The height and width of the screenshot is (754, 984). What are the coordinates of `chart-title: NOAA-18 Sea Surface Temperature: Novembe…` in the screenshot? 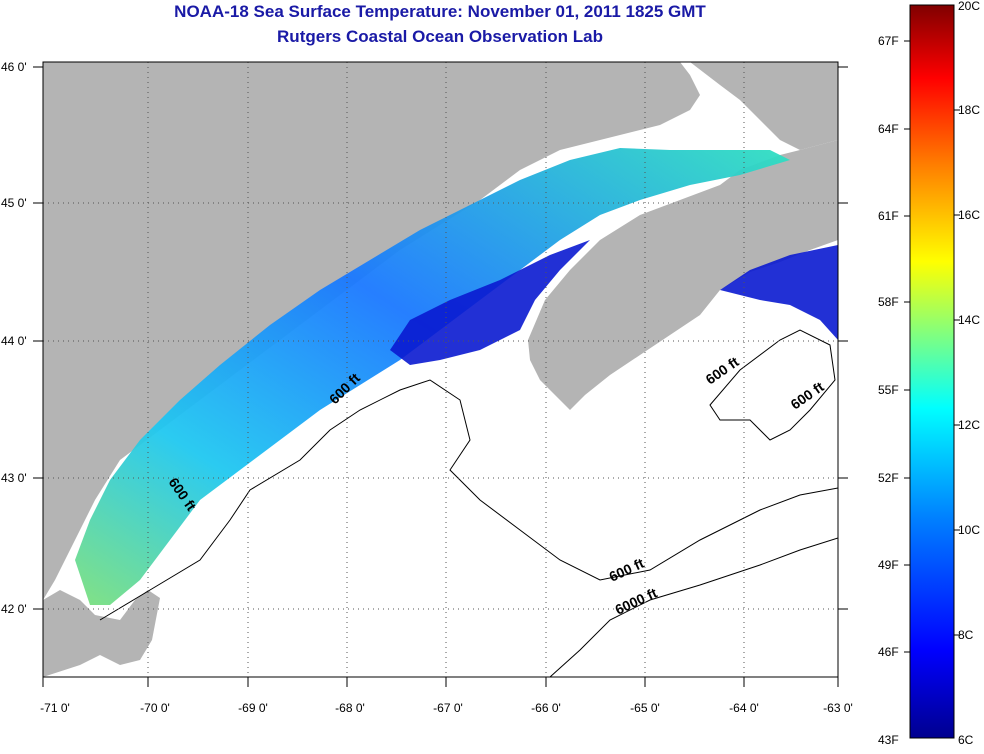 It's located at (440, 11).